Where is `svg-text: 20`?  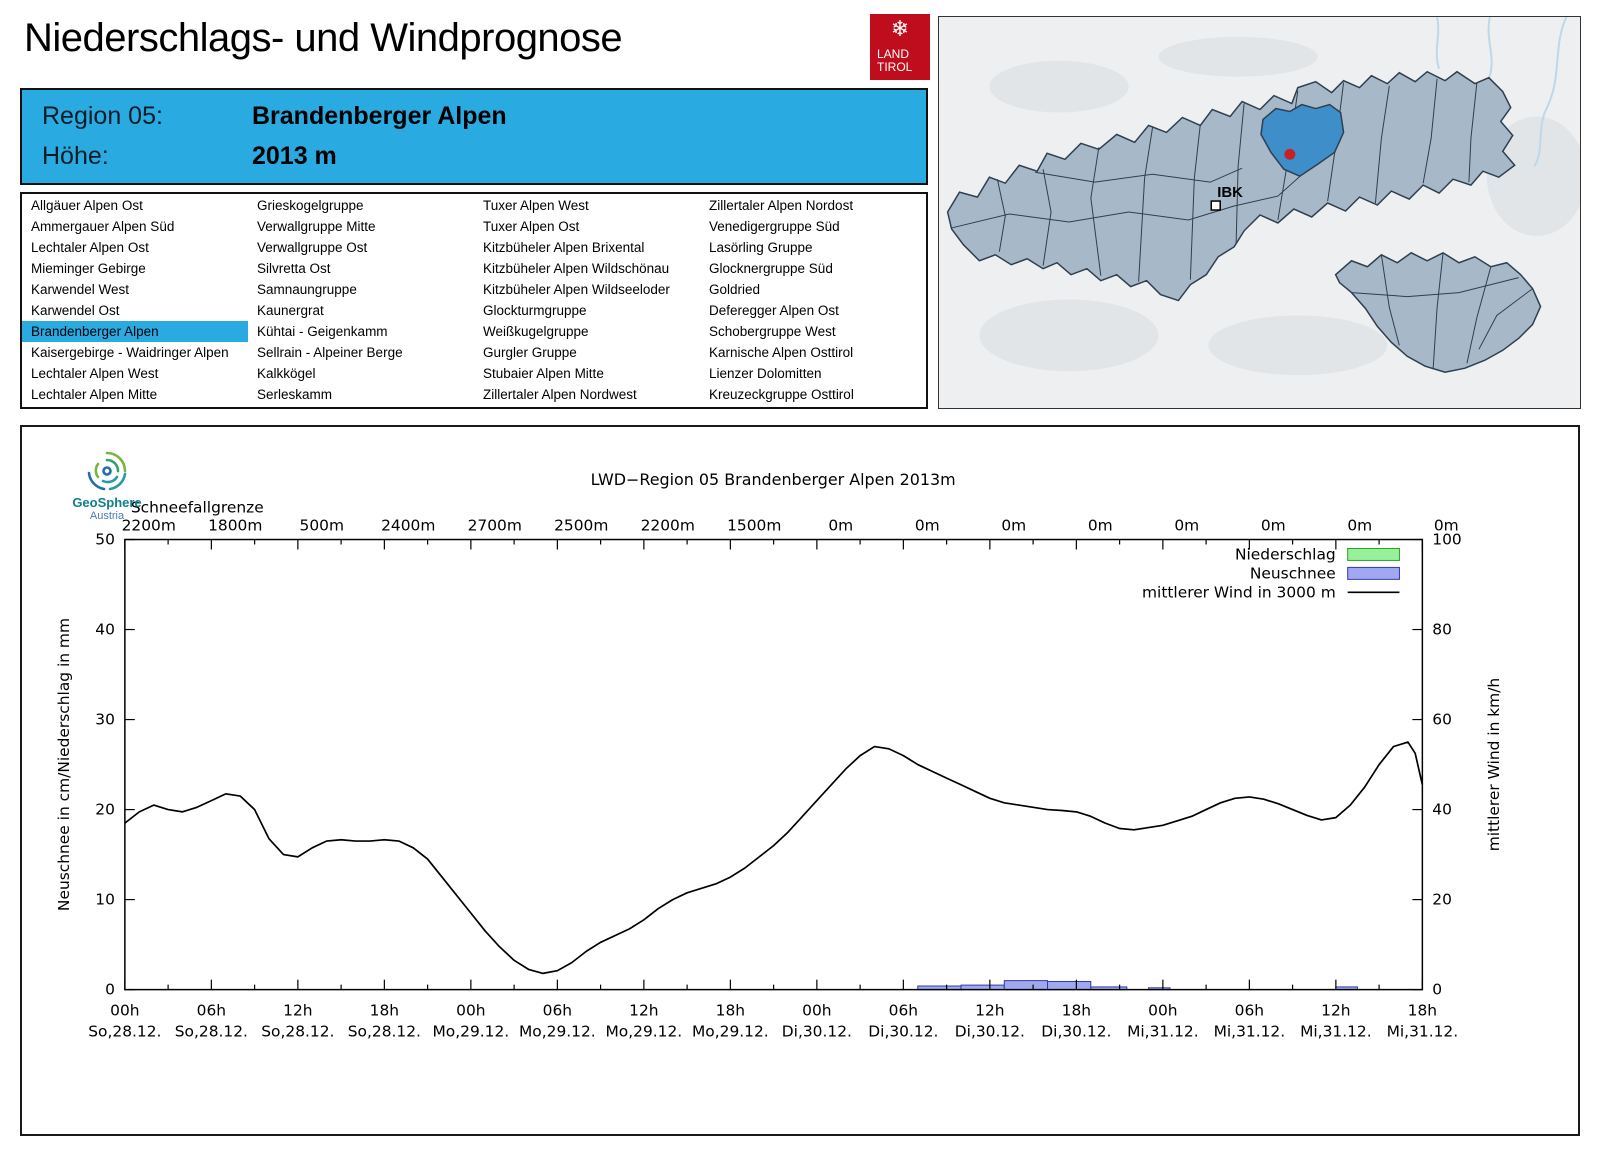
svg-text: 20 is located at coordinates (1442, 900).